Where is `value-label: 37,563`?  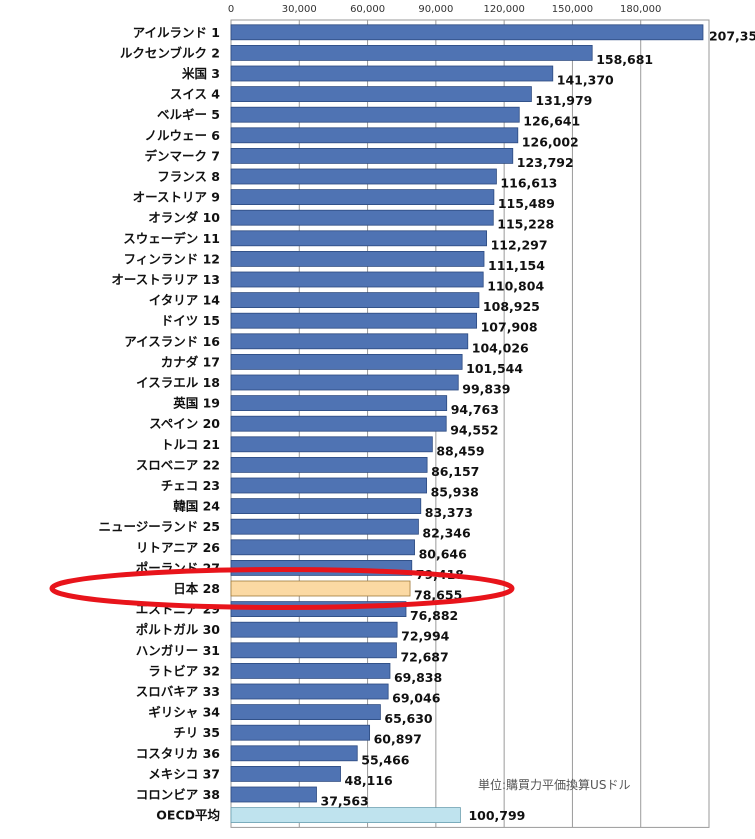 value-label: 37,563 is located at coordinates (345, 801).